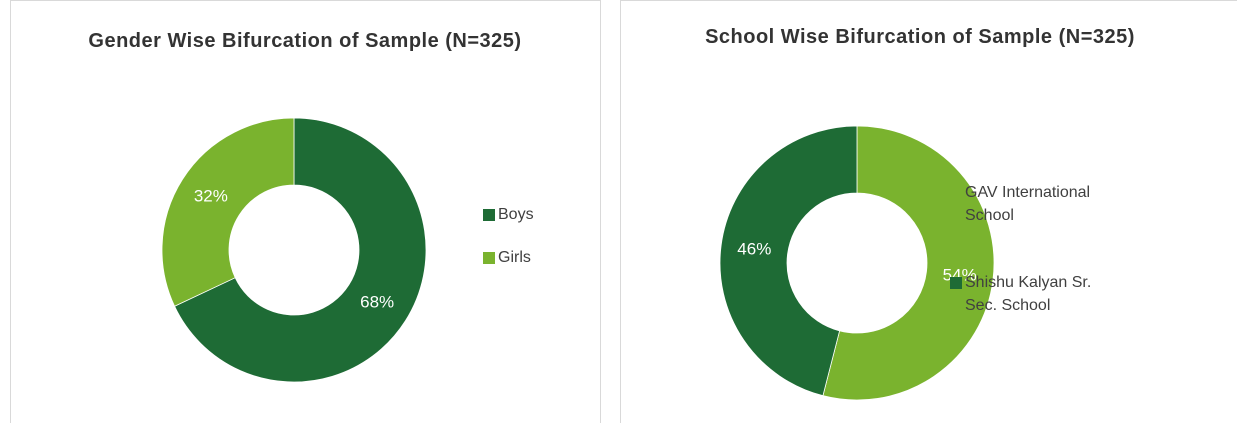 This screenshot has height=423, width=1237. Describe the element at coordinates (754, 249) in the screenshot. I see `data-label: 46%` at that location.